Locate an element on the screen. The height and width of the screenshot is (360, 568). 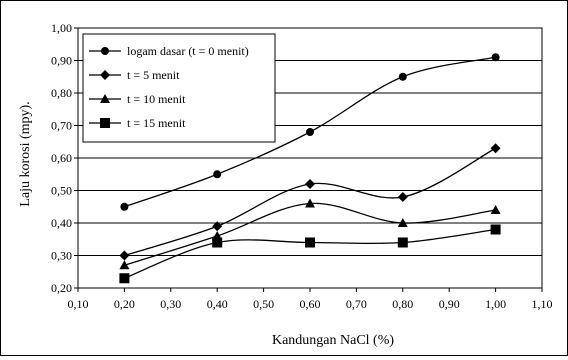
legend-box is located at coordinates (179, 88).